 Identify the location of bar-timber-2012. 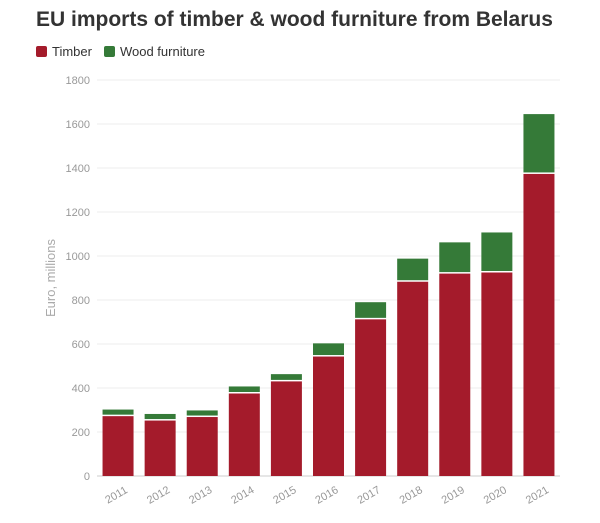
(160, 448).